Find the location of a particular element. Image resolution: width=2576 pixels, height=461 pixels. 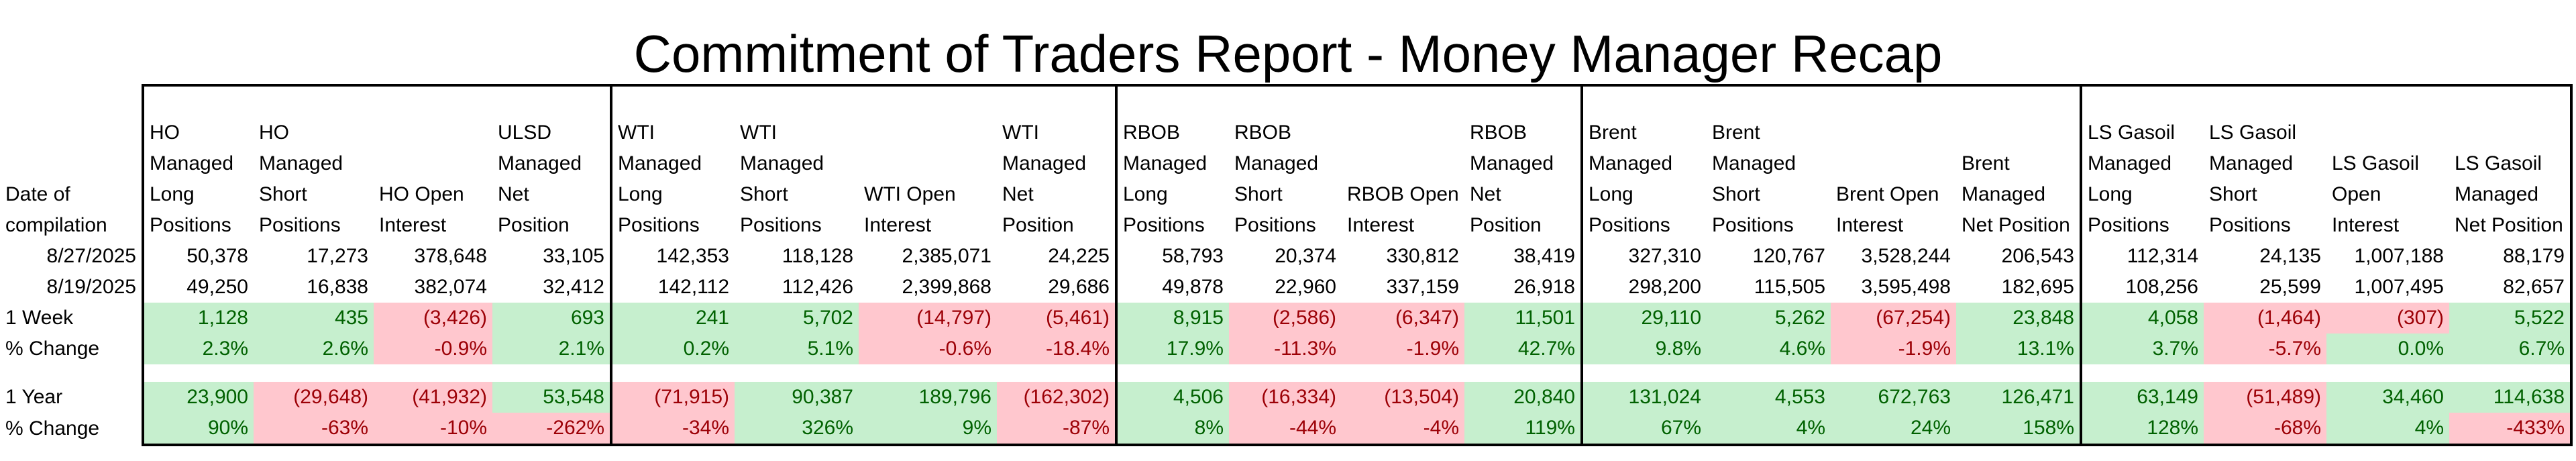

column-header: RBOB Open Interest is located at coordinates (1403, 162).